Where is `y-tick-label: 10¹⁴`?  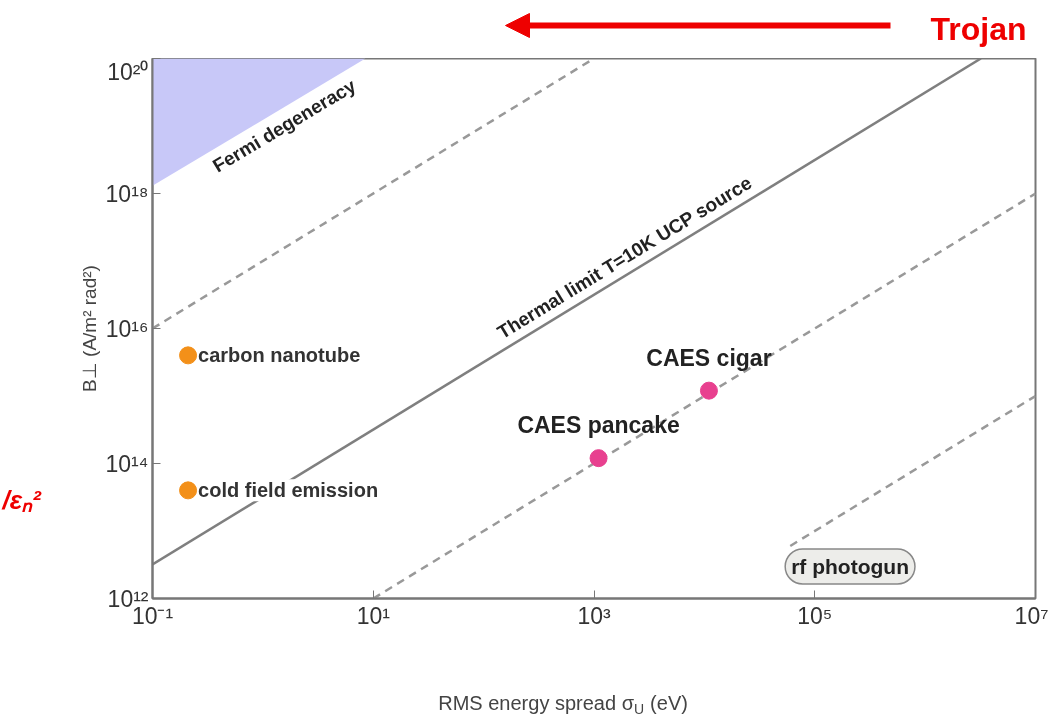
y-tick-label: 10¹⁴ is located at coordinates (127, 463).